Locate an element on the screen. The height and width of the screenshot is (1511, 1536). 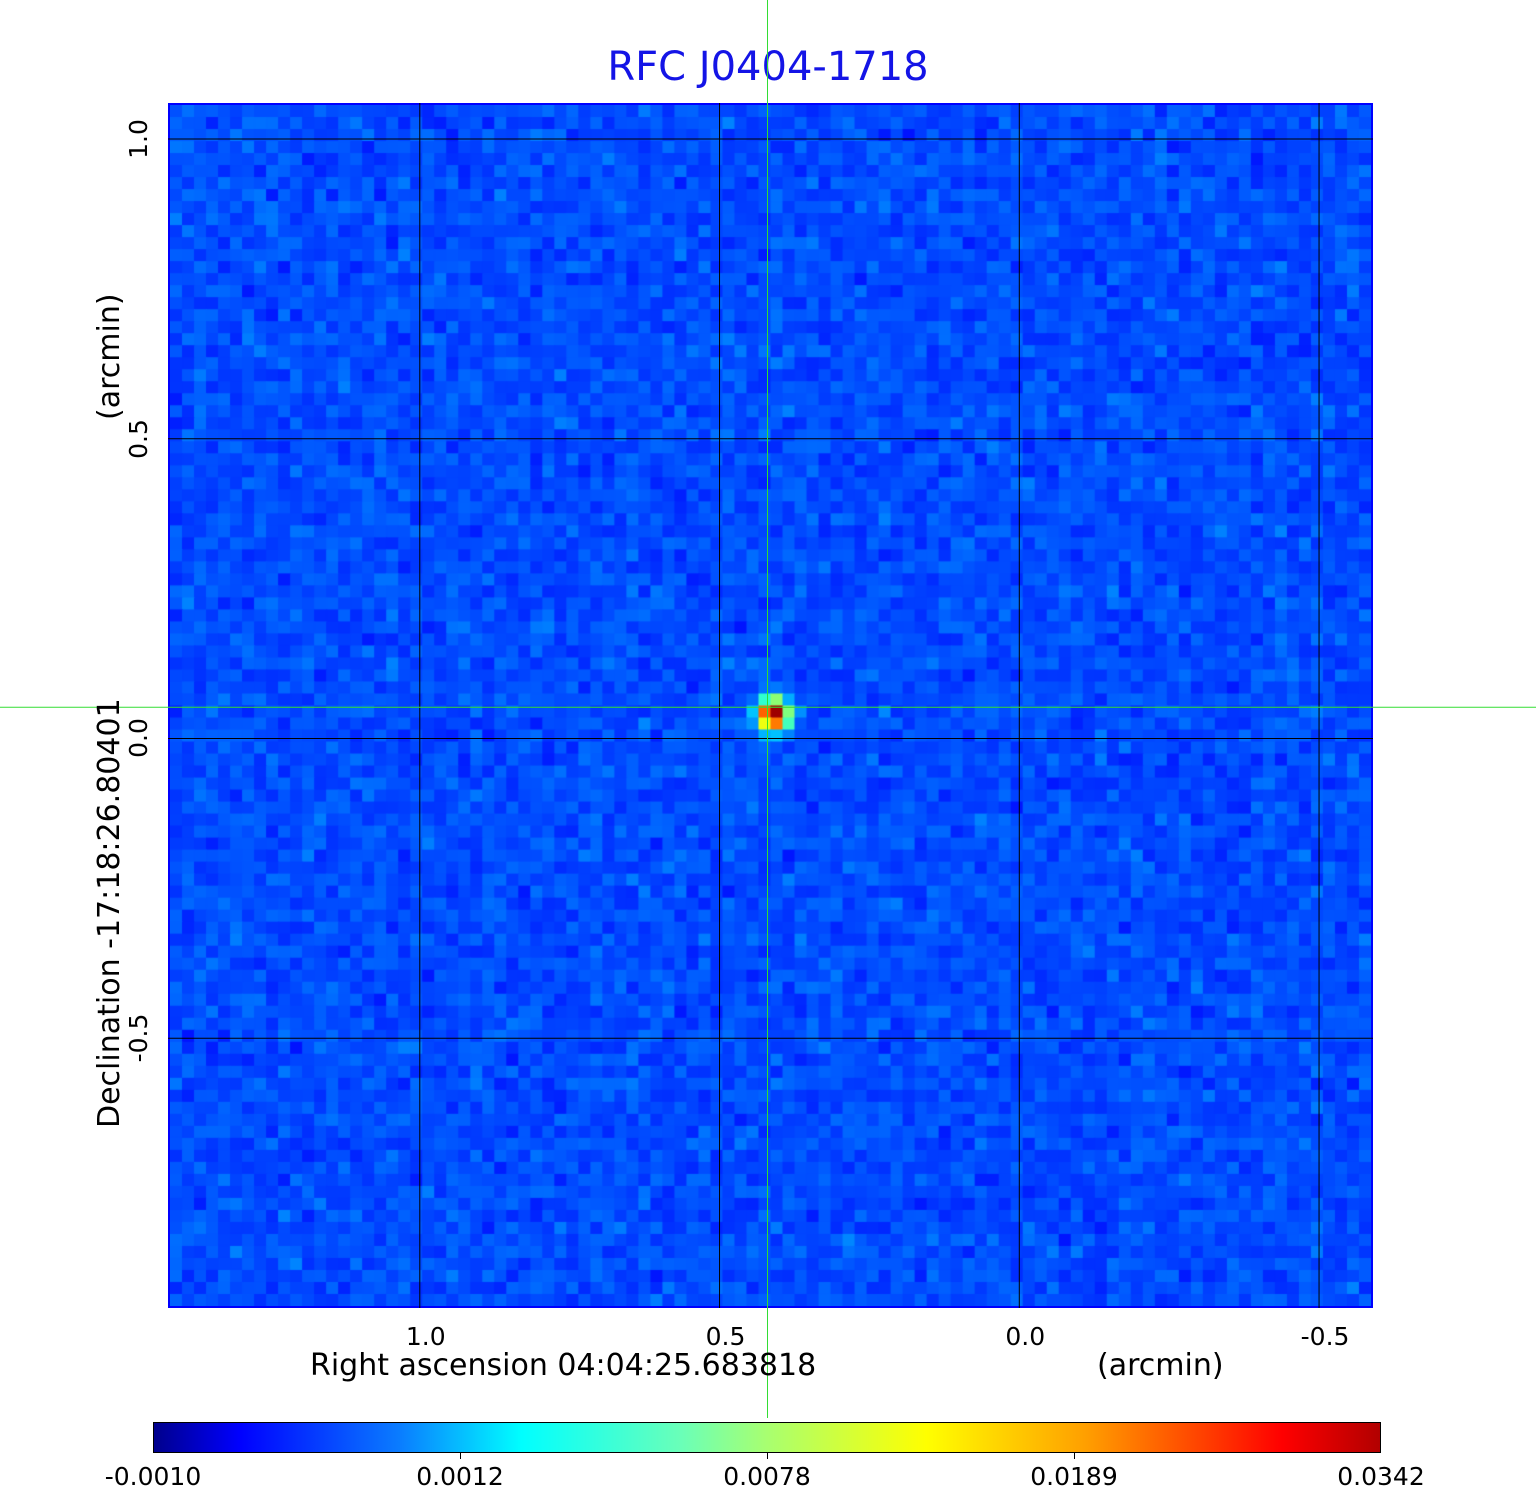
x-tick-label: 0.0 is located at coordinates (1025, 1336).